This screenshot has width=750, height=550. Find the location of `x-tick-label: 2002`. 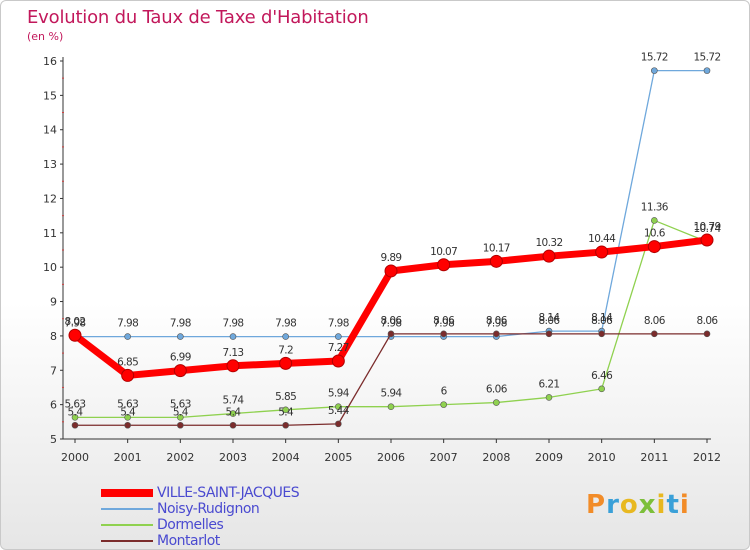

x-tick-label: 2002 is located at coordinates (180, 457).